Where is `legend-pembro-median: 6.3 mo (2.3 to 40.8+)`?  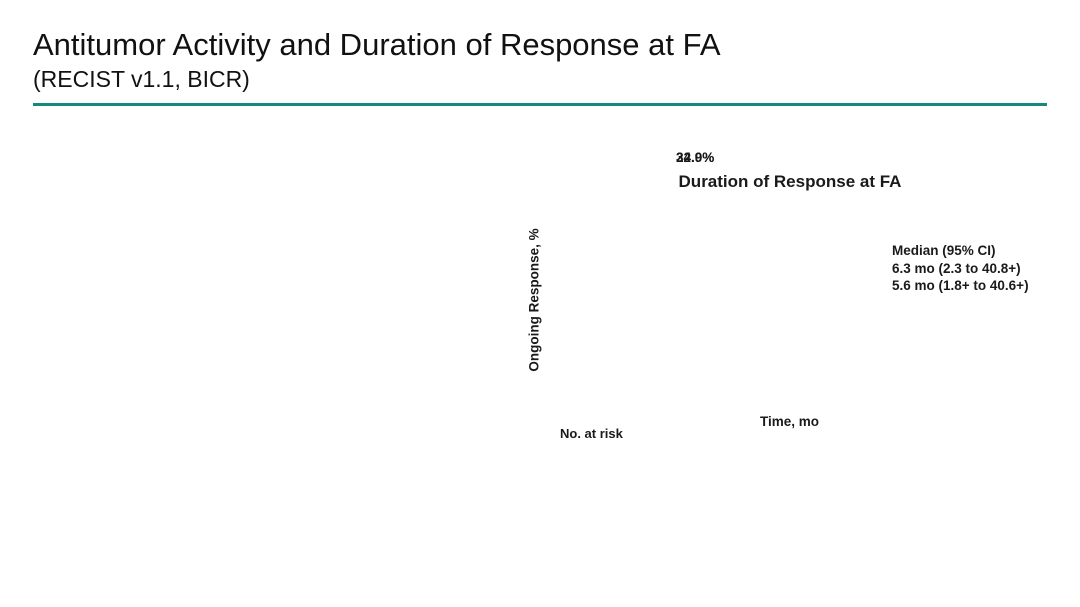 legend-pembro-median: 6.3 mo (2.3 to 40.8+) is located at coordinates (956, 268).